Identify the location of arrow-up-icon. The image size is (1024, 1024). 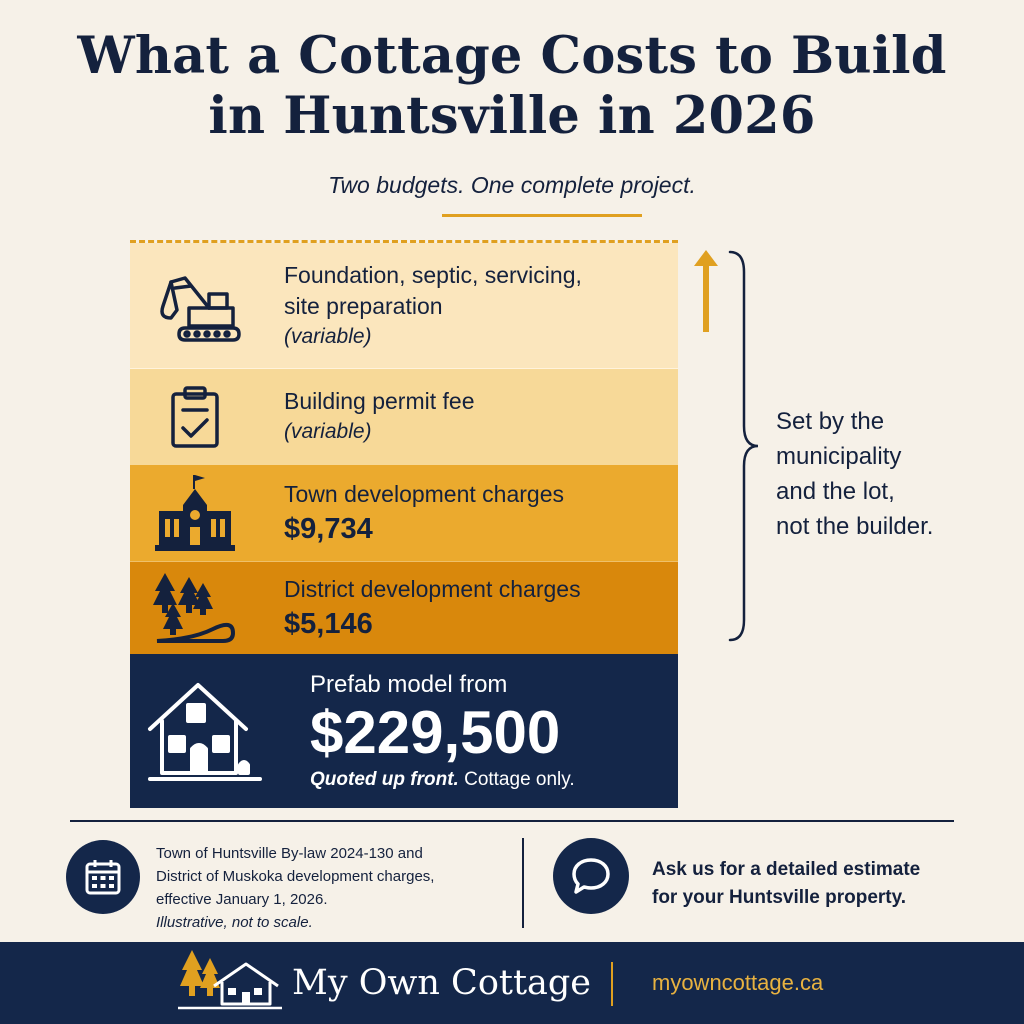
(706, 291).